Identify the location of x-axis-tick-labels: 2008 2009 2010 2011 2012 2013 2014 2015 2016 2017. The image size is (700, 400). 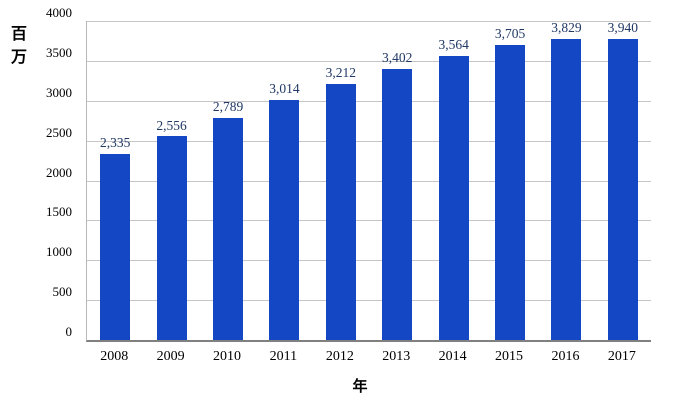
(368, 357).